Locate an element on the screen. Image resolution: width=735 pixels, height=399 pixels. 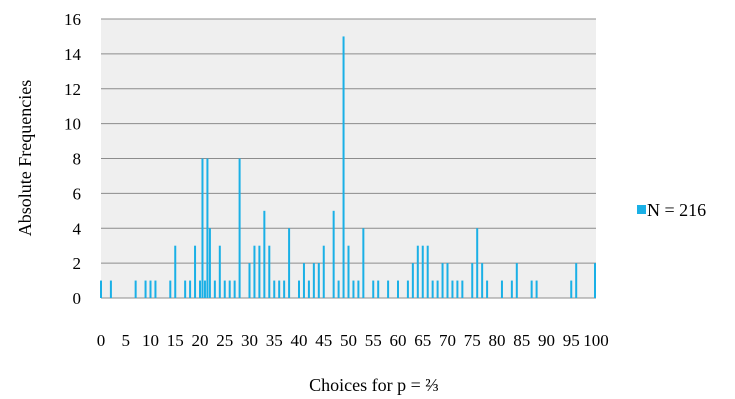
y-axis-title: Absolute Frequencies is located at coordinates (25, 158).